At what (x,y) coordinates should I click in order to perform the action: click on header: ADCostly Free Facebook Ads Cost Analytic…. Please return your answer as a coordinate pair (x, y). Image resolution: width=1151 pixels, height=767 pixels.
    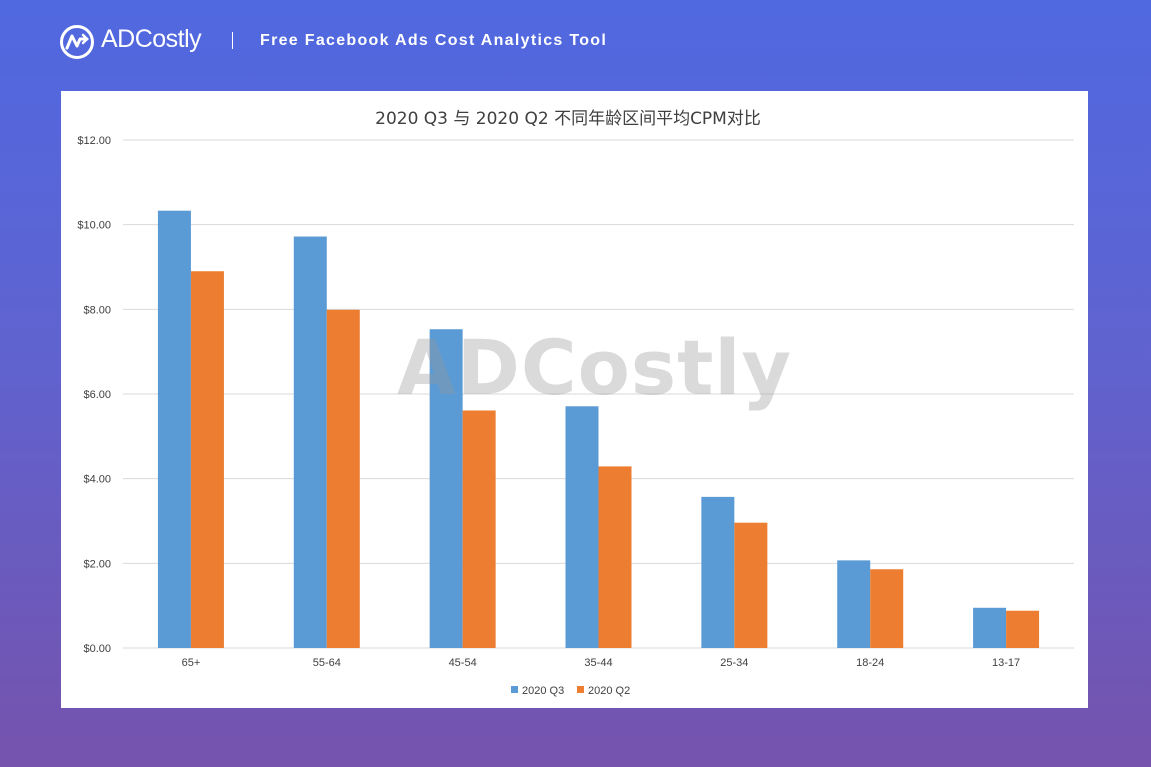
    Looking at the image, I should click on (575, 41).